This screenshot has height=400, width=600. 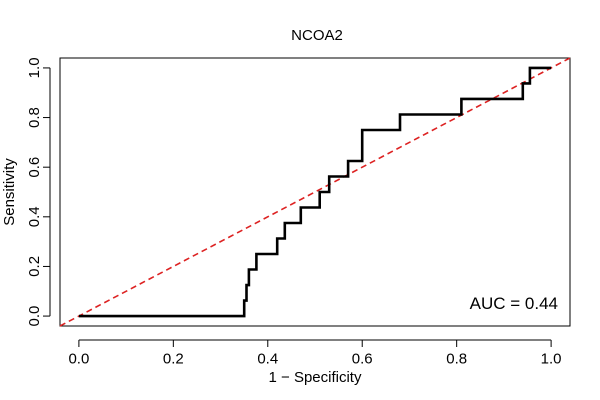 What do you see at coordinates (362, 358) in the screenshot?
I see `x-tick-label: 0.6` at bounding box center [362, 358].